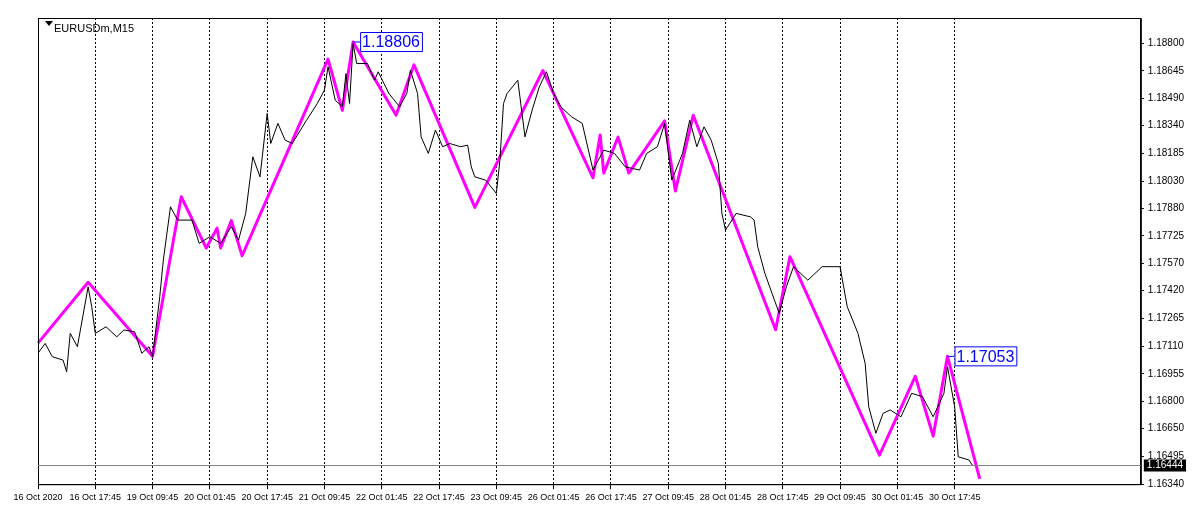 The image size is (1200, 516). Describe the element at coordinates (1165, 345) in the screenshot. I see `y-tick-label: 1.17110` at that location.